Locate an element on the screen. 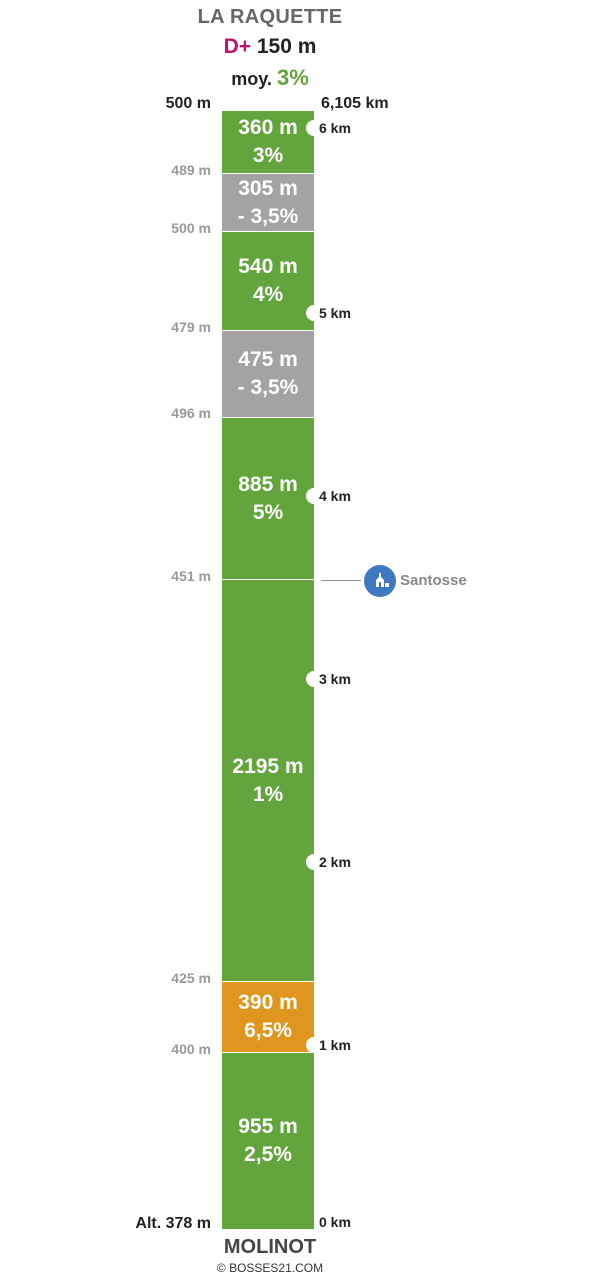  avg-prefix: moy. is located at coordinates (251, 79).